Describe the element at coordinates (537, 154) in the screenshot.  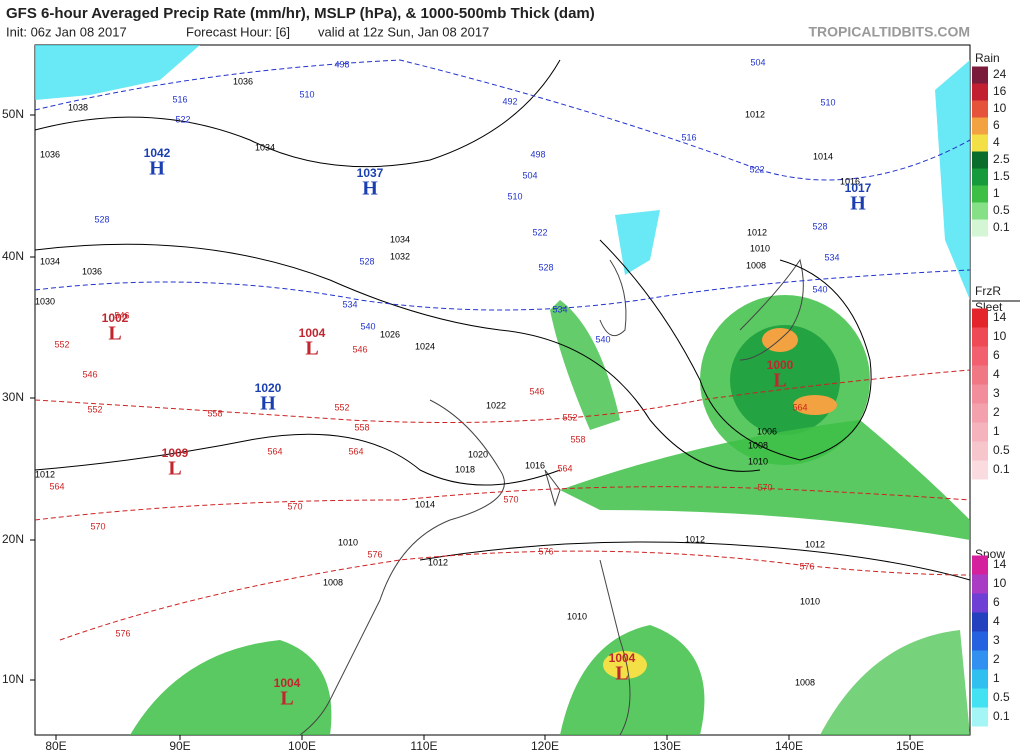
I see `thickness-label: 498` at that location.